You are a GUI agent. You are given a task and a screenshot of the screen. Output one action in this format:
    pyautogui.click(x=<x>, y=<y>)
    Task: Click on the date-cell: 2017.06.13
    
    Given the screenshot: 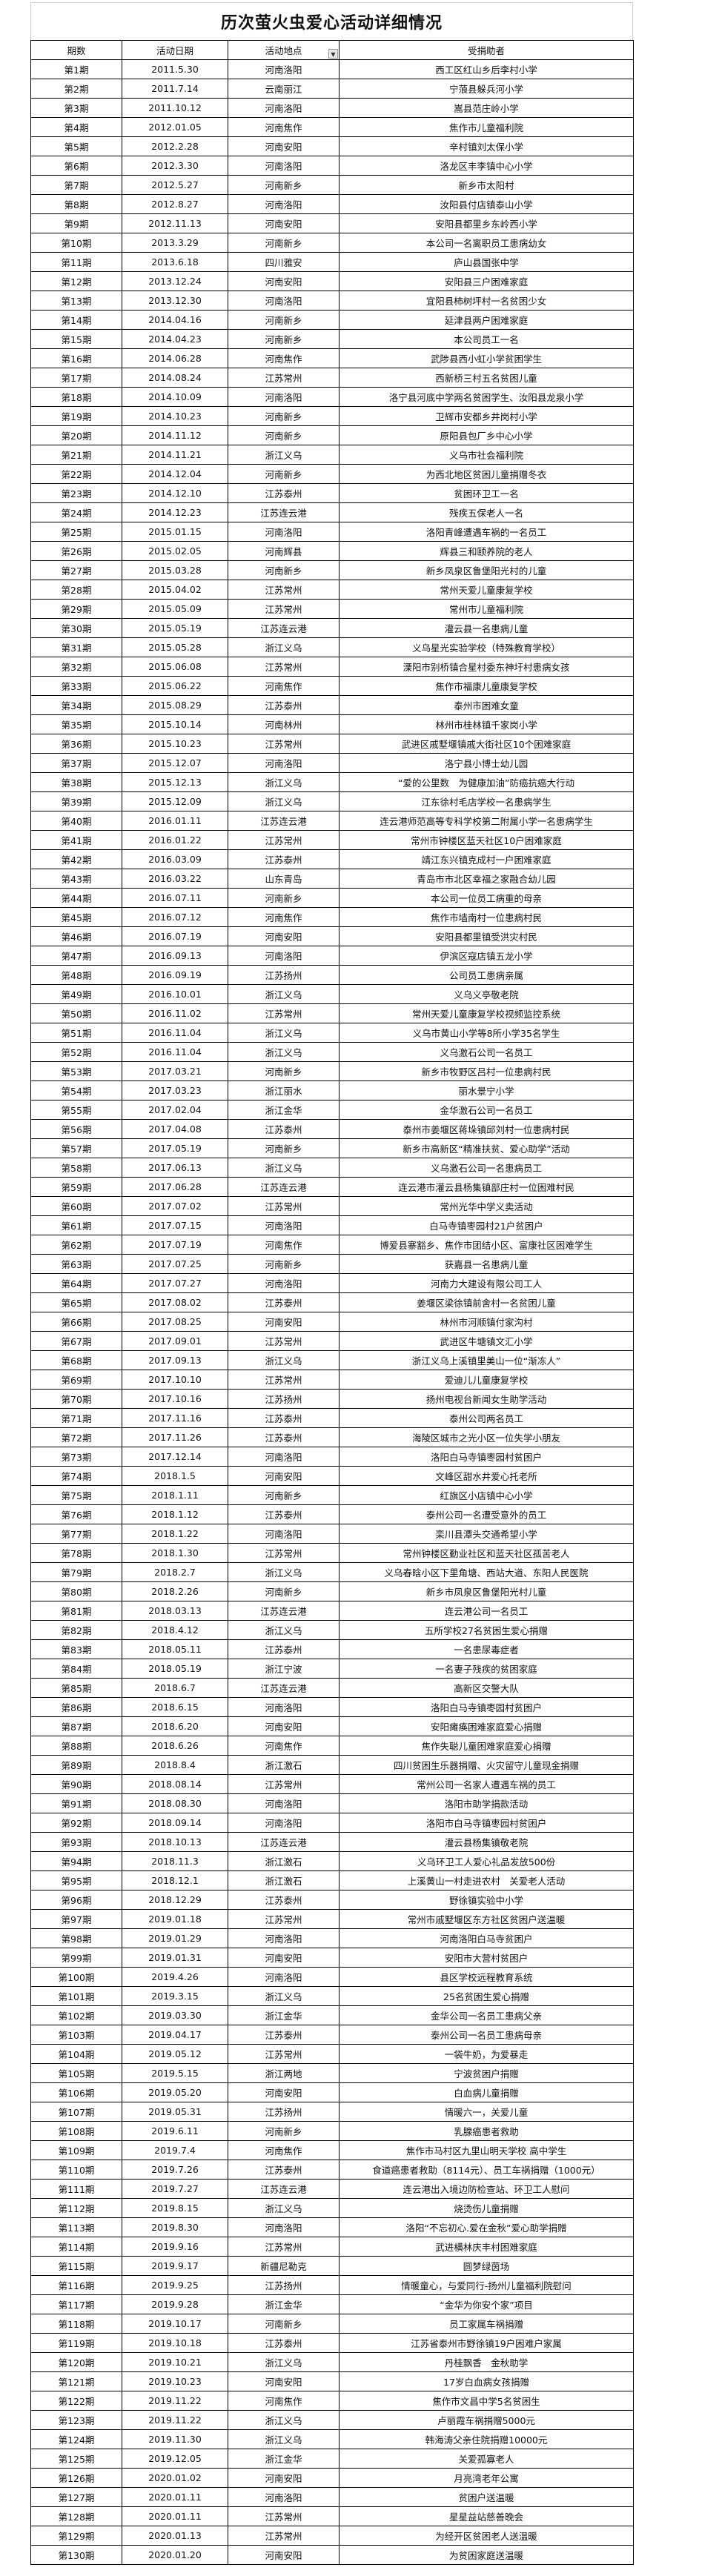 What is the action you would take?
    pyautogui.click(x=175, y=1168)
    